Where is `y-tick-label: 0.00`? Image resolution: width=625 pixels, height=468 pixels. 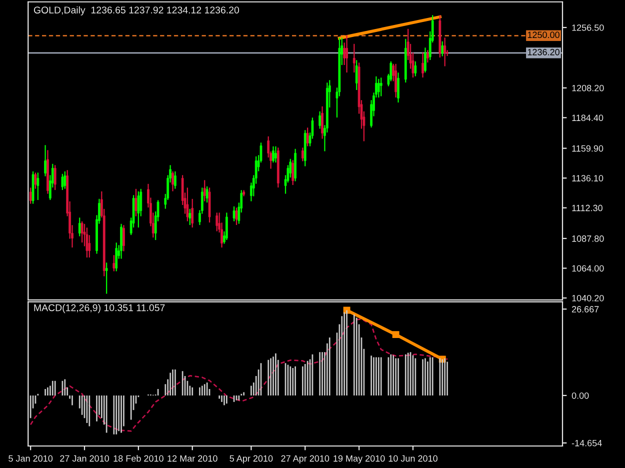 y-tick-label: 0.00 is located at coordinates (580, 395).